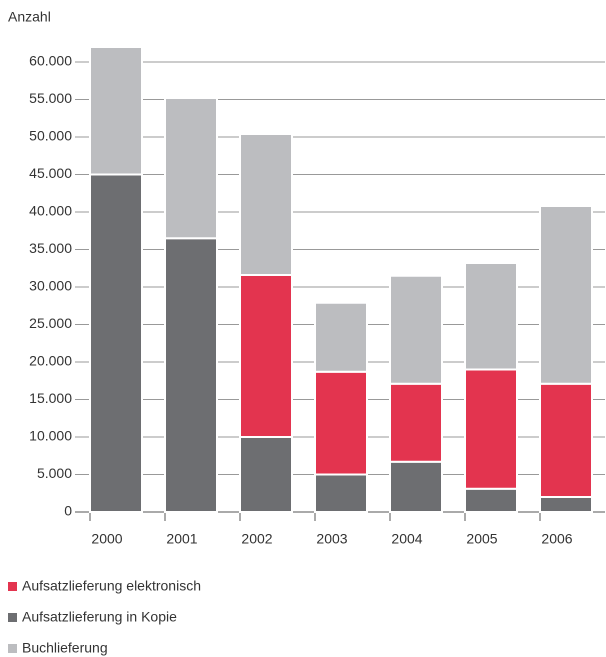  What do you see at coordinates (50, 61) in the screenshot?
I see `y-tick-label: 60.000` at bounding box center [50, 61].